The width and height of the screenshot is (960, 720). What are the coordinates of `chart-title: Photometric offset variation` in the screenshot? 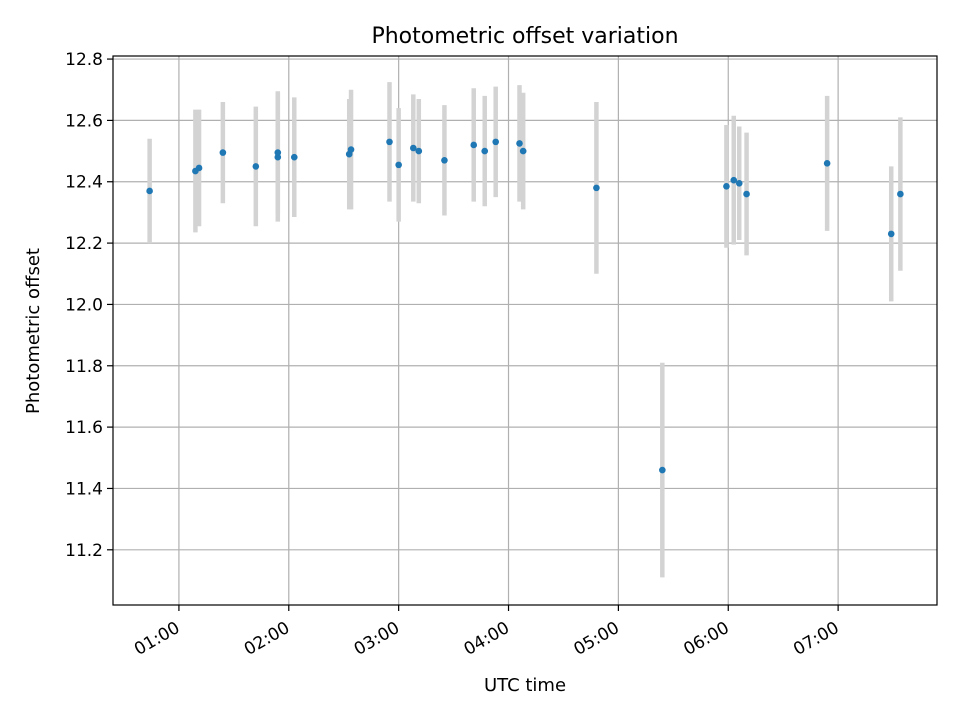 It's located at (524, 36).